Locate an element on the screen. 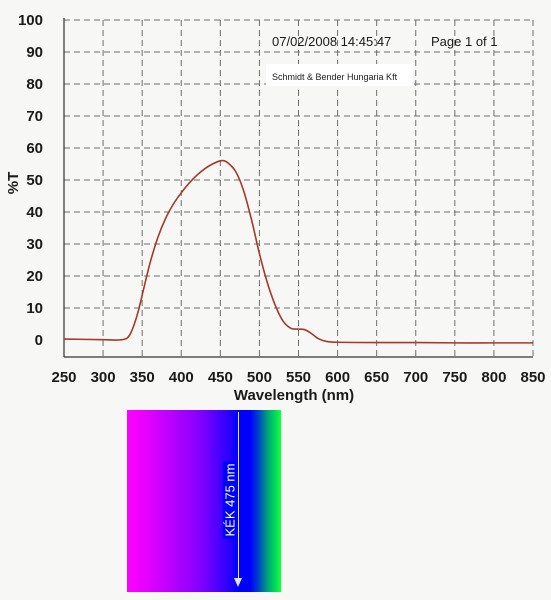 This screenshot has width=551, height=600. x-tick-label: 550 is located at coordinates (298, 377).